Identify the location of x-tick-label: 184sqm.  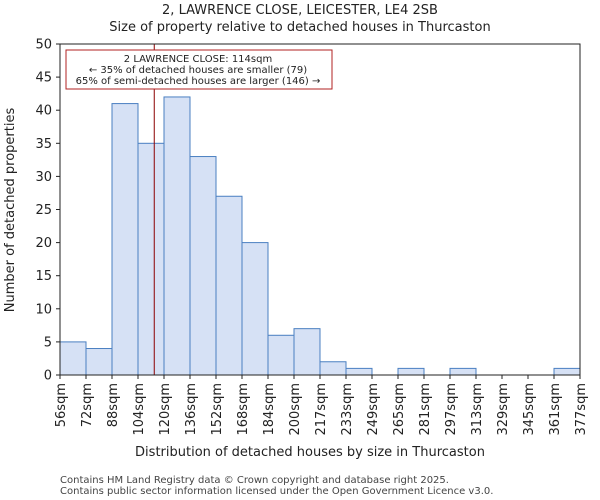
(269, 409).